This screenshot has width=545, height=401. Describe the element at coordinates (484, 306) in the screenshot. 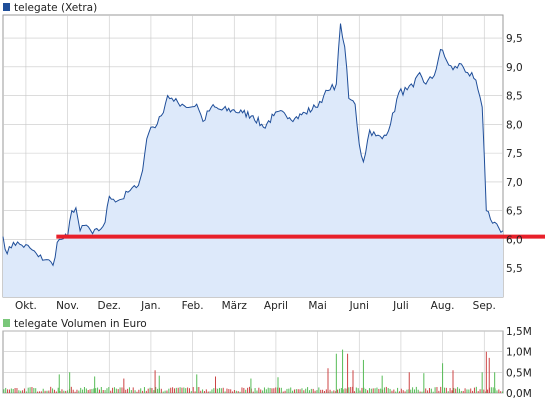

I see `price-x-tick-label: Sep.` at that location.